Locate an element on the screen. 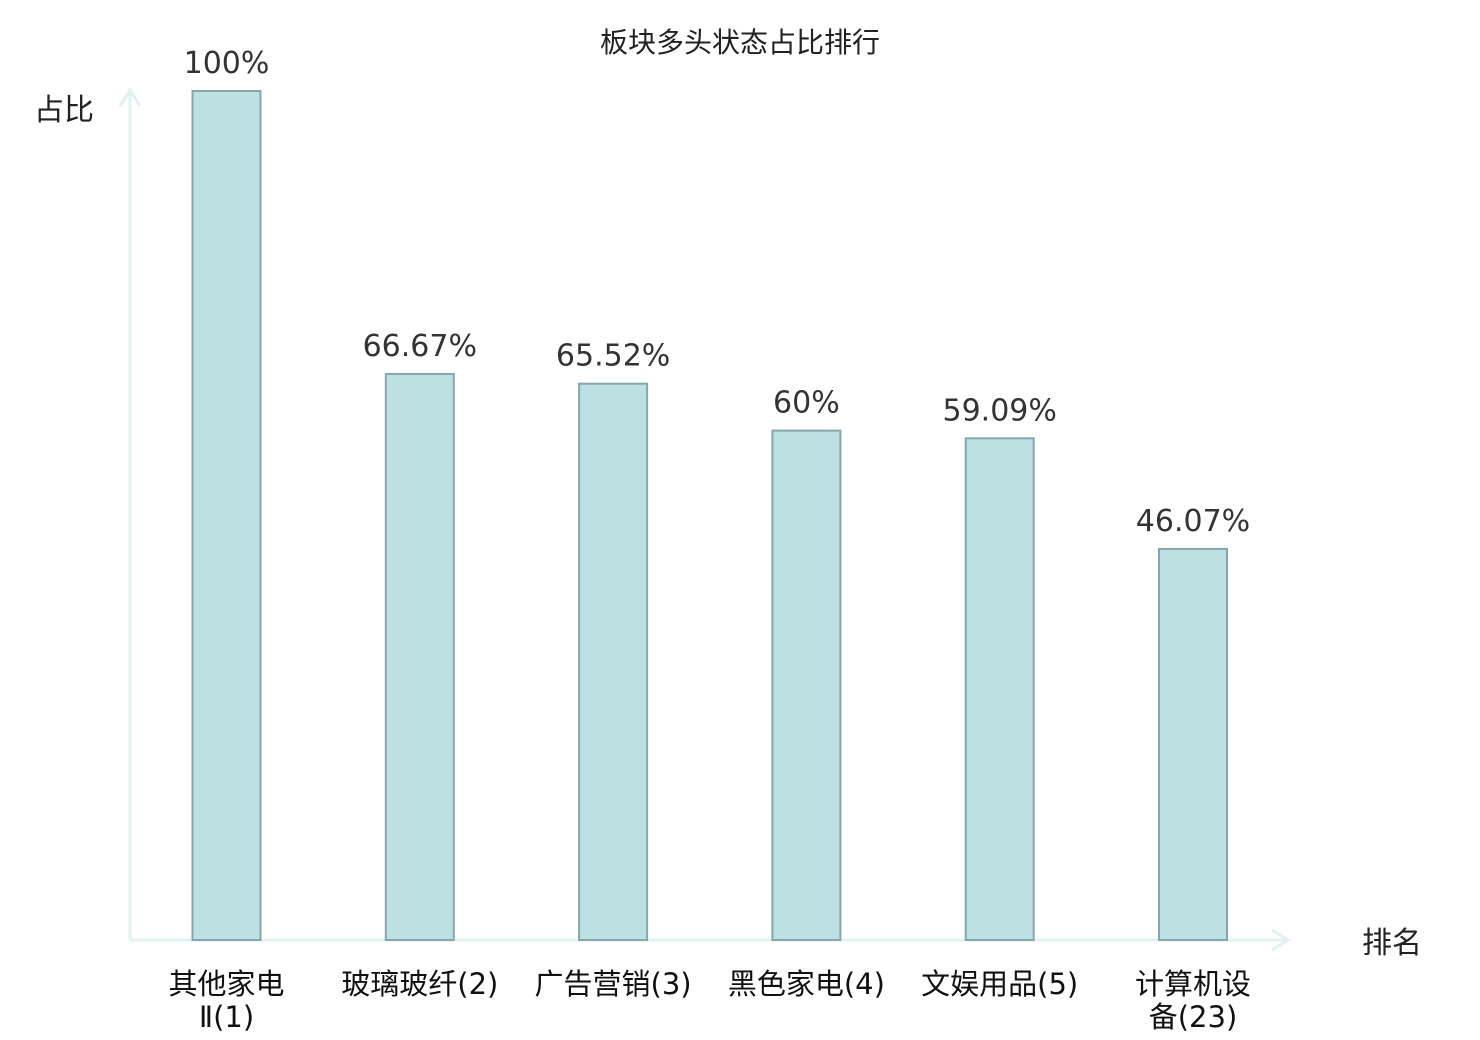 Image resolution: width=1480 pixels, height=1040 pixels. value-label-1: 100% is located at coordinates (227, 63).